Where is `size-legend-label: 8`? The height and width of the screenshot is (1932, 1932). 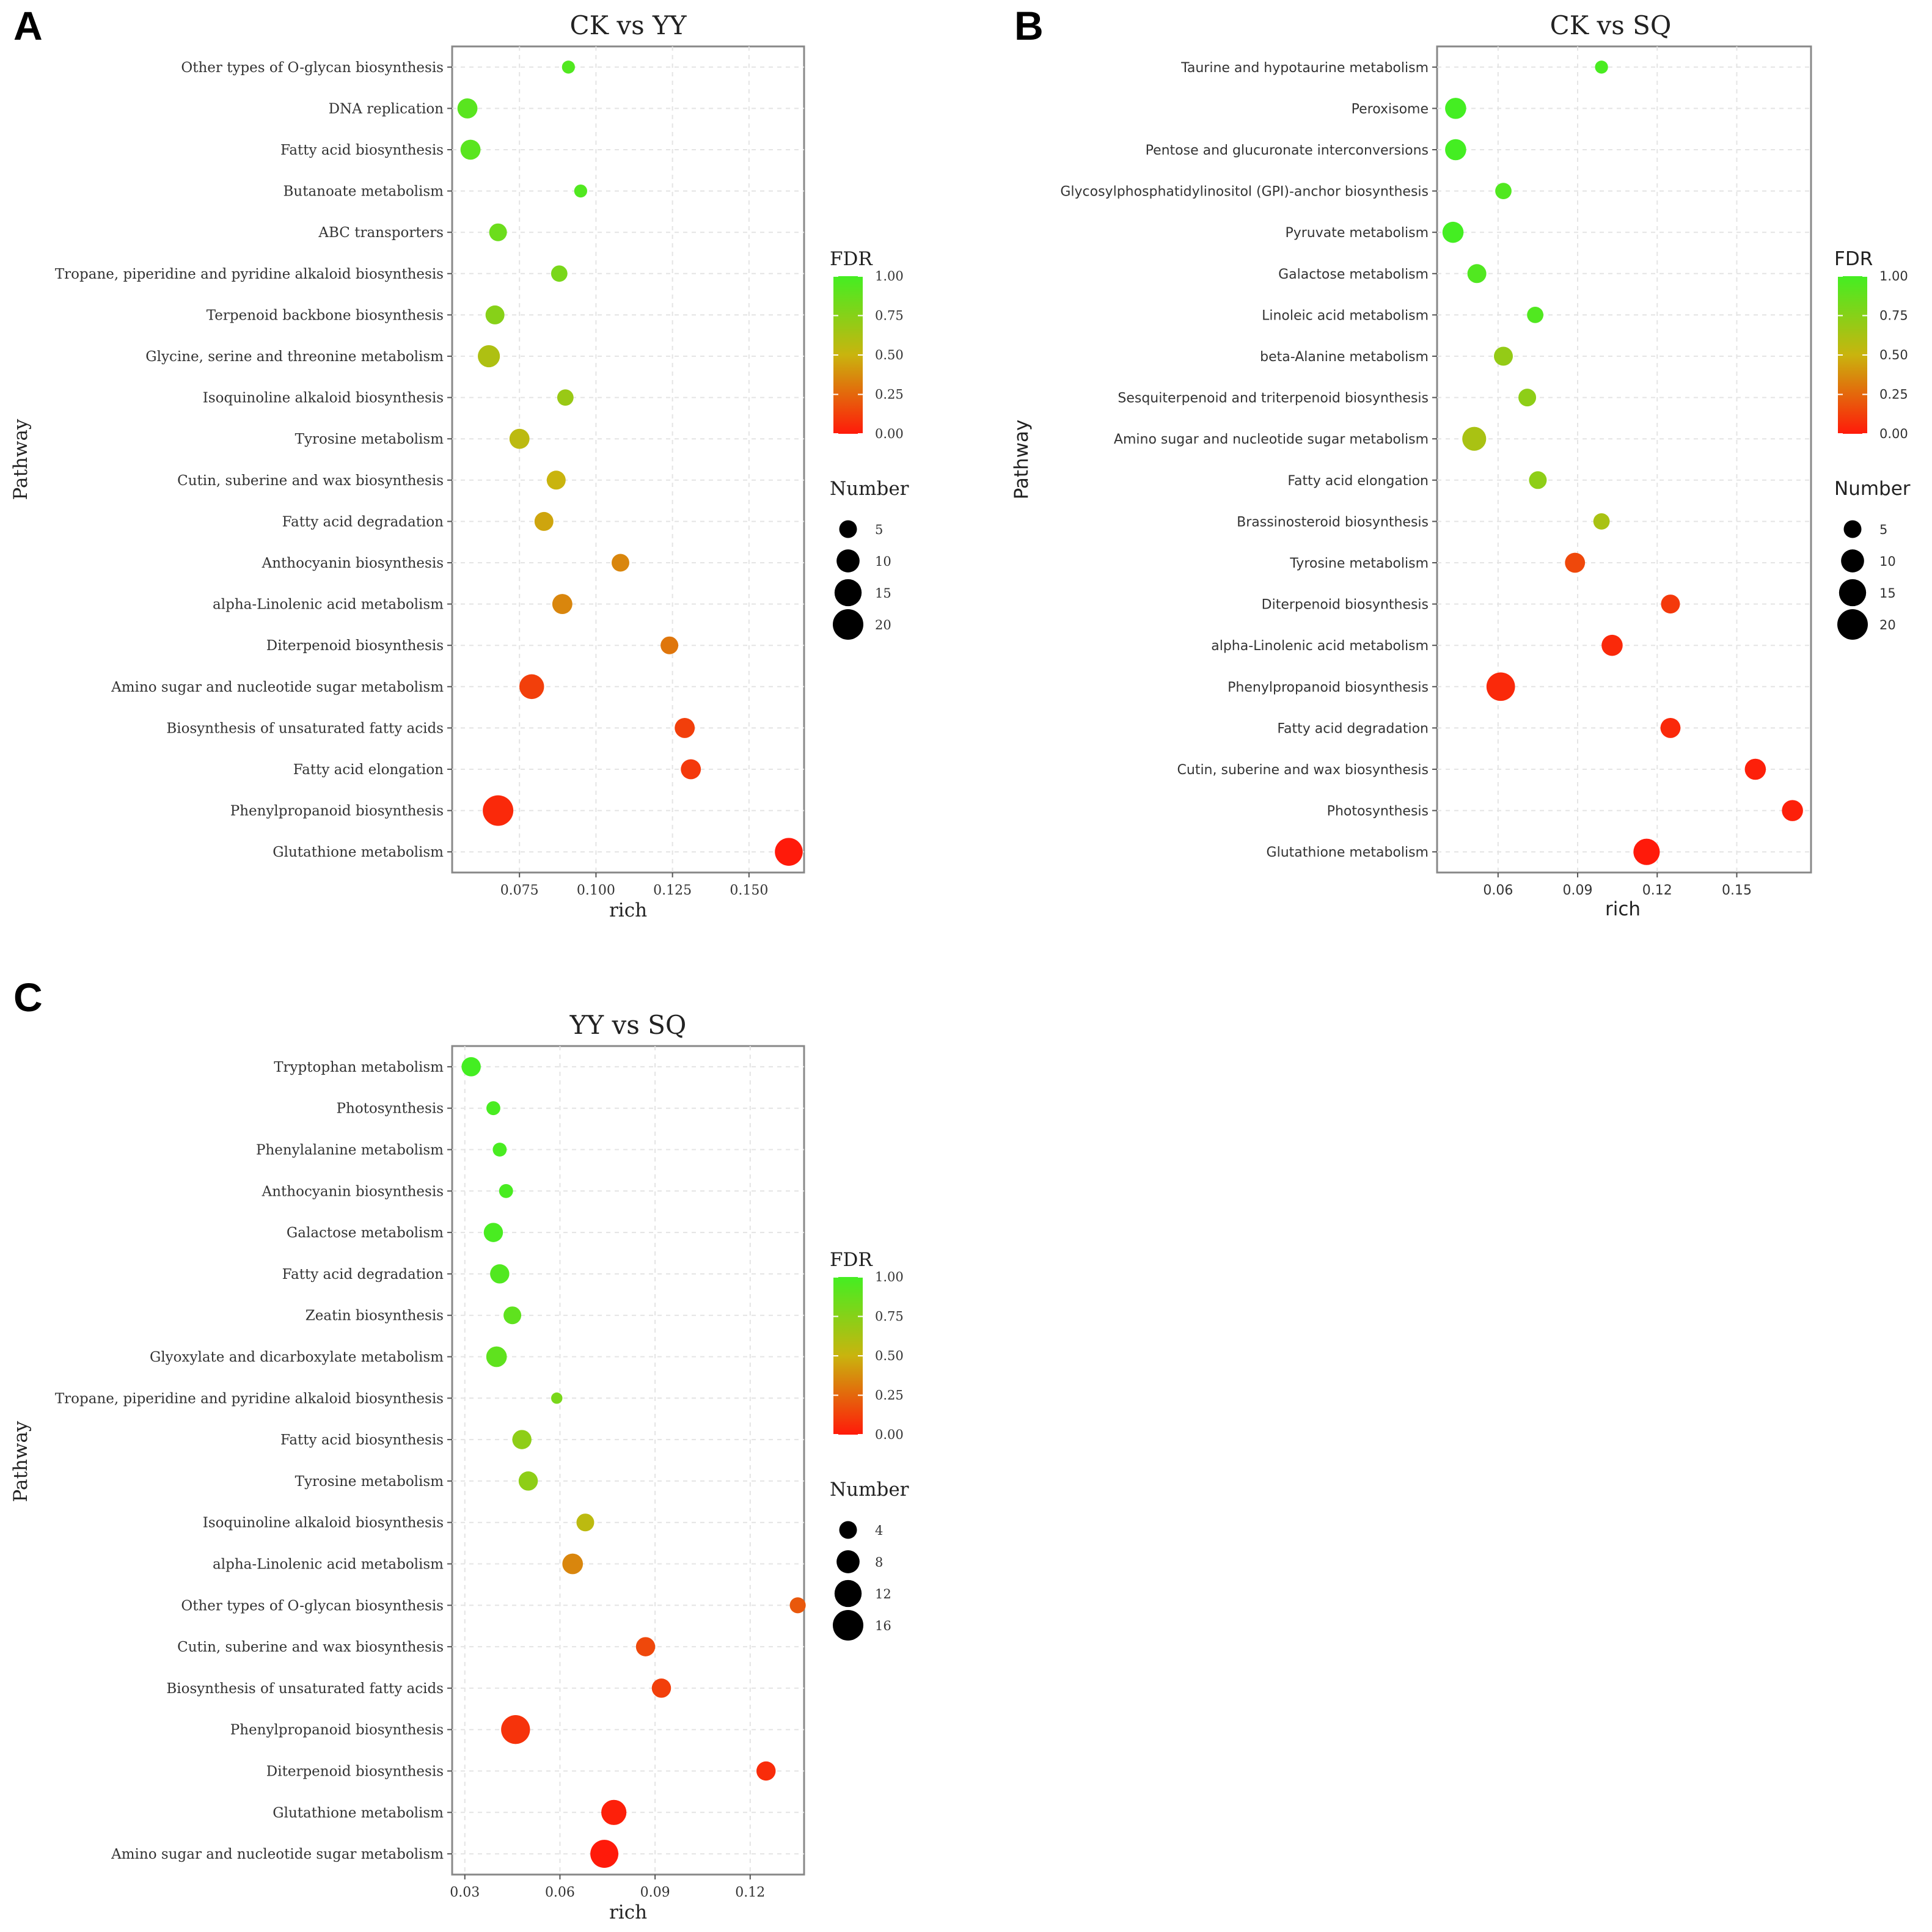
size-legend-label: 8 is located at coordinates (879, 1562).